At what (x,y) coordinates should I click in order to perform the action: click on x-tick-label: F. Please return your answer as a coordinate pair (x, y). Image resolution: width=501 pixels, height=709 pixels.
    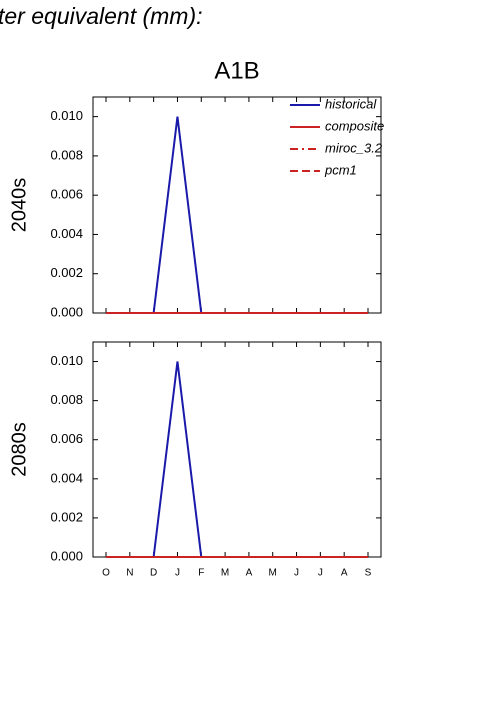
    Looking at the image, I should click on (201, 573).